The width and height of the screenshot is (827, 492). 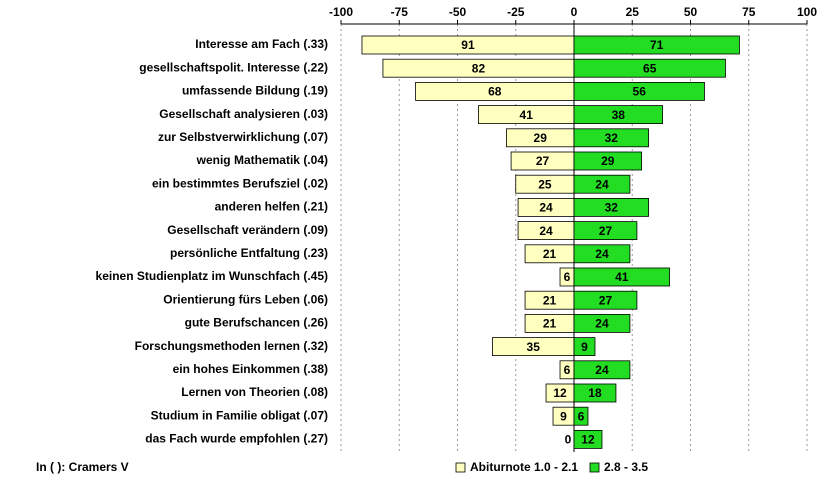 What do you see at coordinates (495, 92) in the screenshot?
I see `value-label: 68` at bounding box center [495, 92].